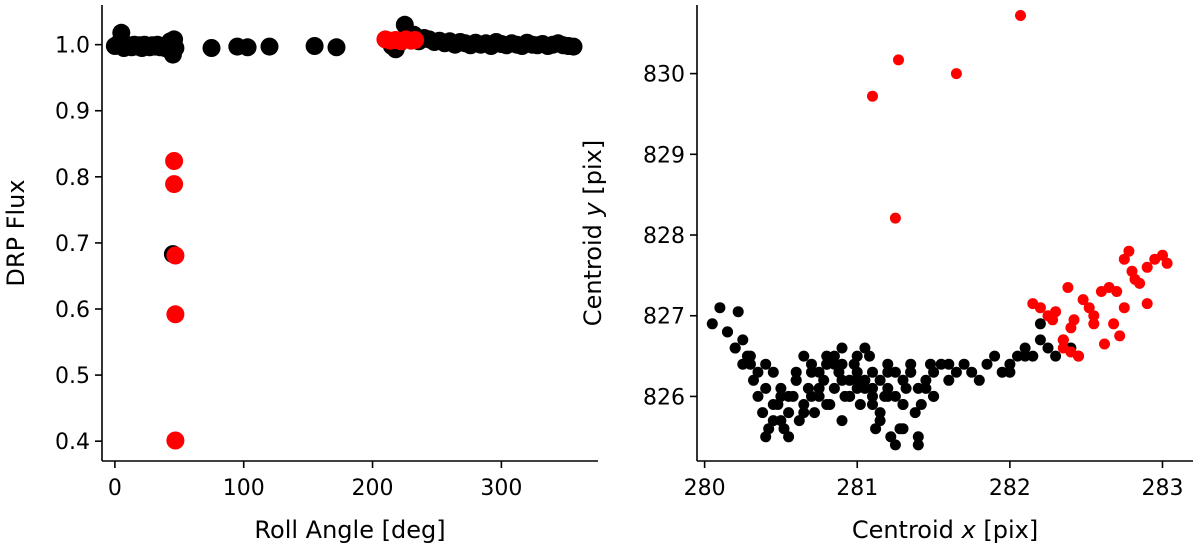 The height and width of the screenshot is (546, 1200). I want to click on left-x-tick-label-1: 100, so click(244, 488).